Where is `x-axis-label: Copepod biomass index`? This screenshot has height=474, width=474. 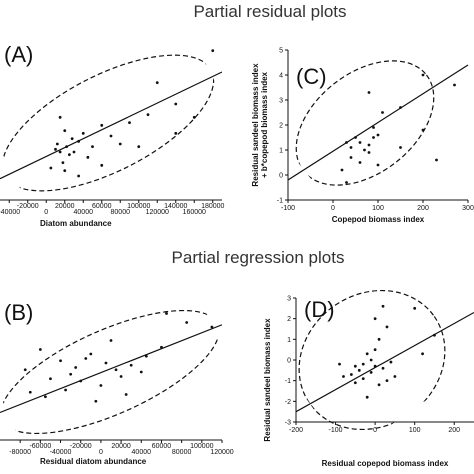 x-axis-label: Copepod biomass index is located at coordinates (378, 219).